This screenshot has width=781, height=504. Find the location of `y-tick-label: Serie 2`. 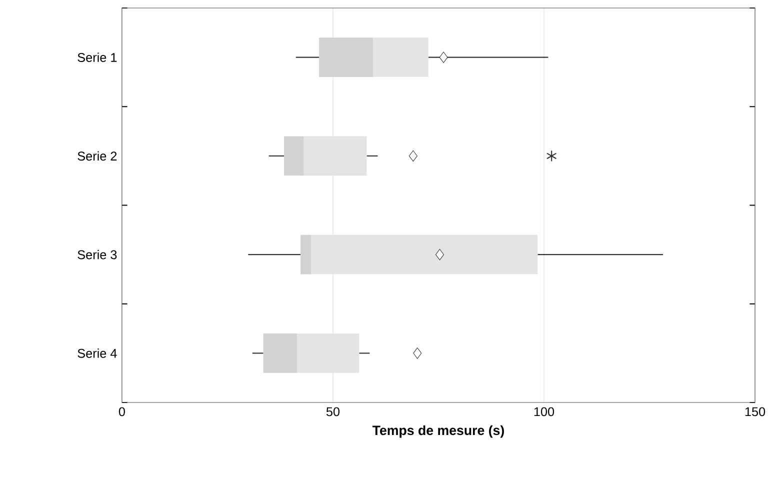

y-tick-label: Serie 2 is located at coordinates (97, 156).